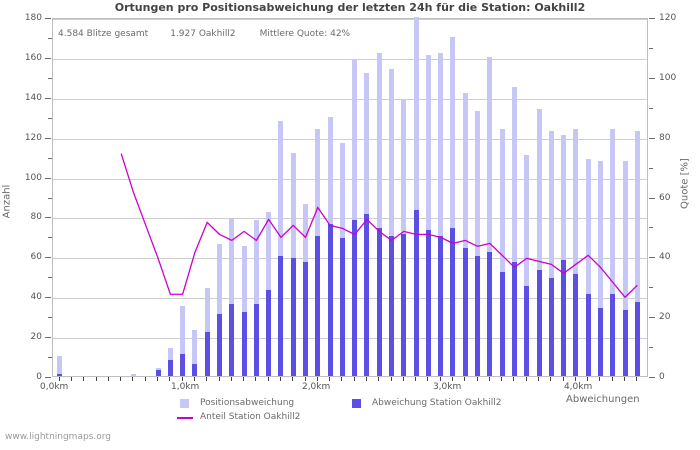  What do you see at coordinates (33, 18) in the screenshot?
I see `y-axis-left-tick: 180` at bounding box center [33, 18].